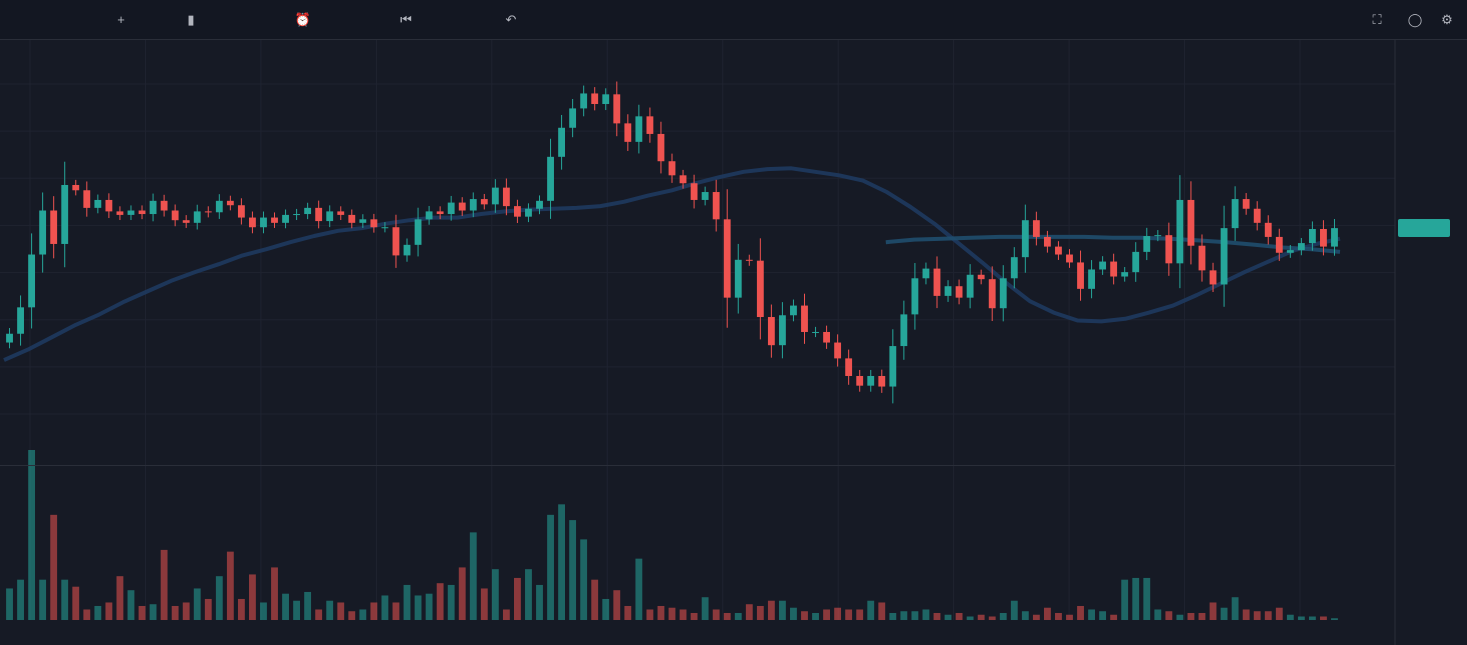 This screenshot has width=1467, height=645. I want to click on camera-icon: ◯, so click(1415, 19).